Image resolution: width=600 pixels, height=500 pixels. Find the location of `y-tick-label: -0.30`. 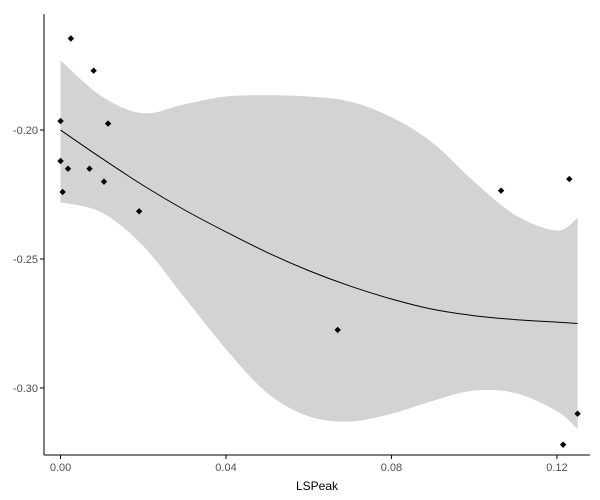

y-tick-label: -0.30 is located at coordinates (25, 389).